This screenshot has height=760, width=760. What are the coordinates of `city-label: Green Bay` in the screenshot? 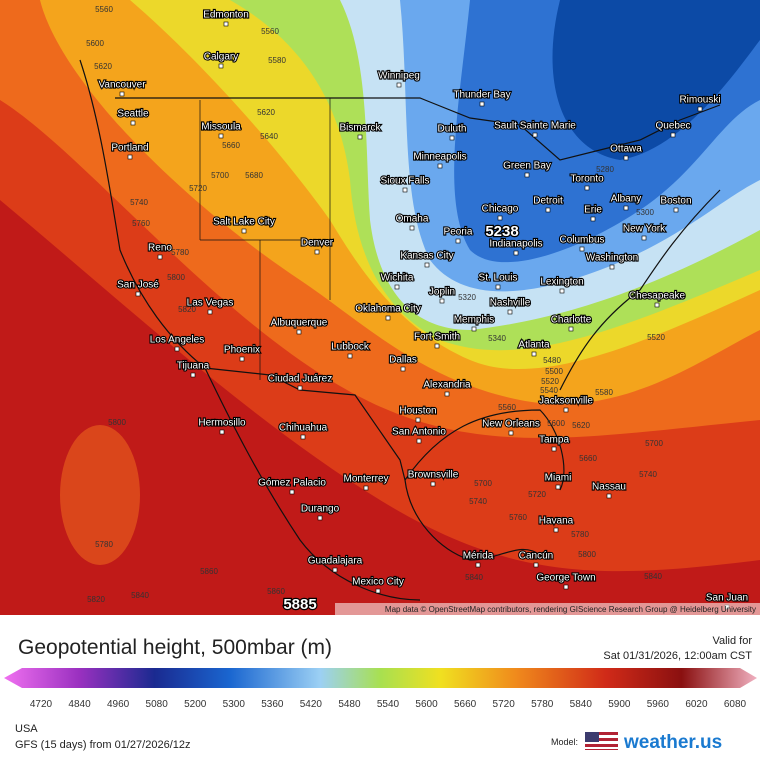 It's located at (527, 166).